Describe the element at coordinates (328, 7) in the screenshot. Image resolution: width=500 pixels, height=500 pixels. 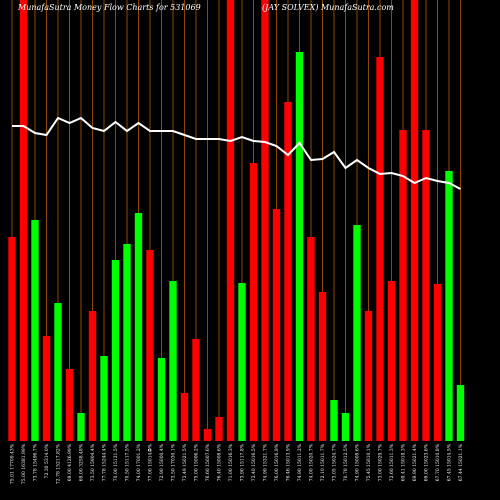
I see `chart-subtitle: (JAY SOLVEX) MunafaSutra.com` at that location.